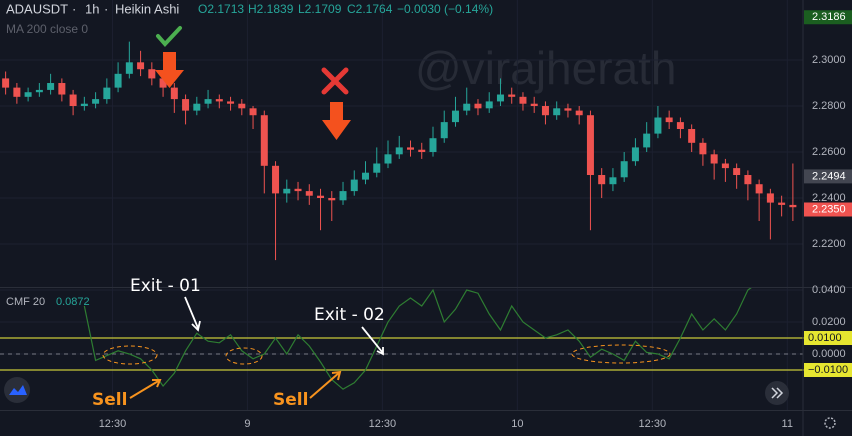  I want to click on y2-tick-label: 0.0400, so click(829, 290).